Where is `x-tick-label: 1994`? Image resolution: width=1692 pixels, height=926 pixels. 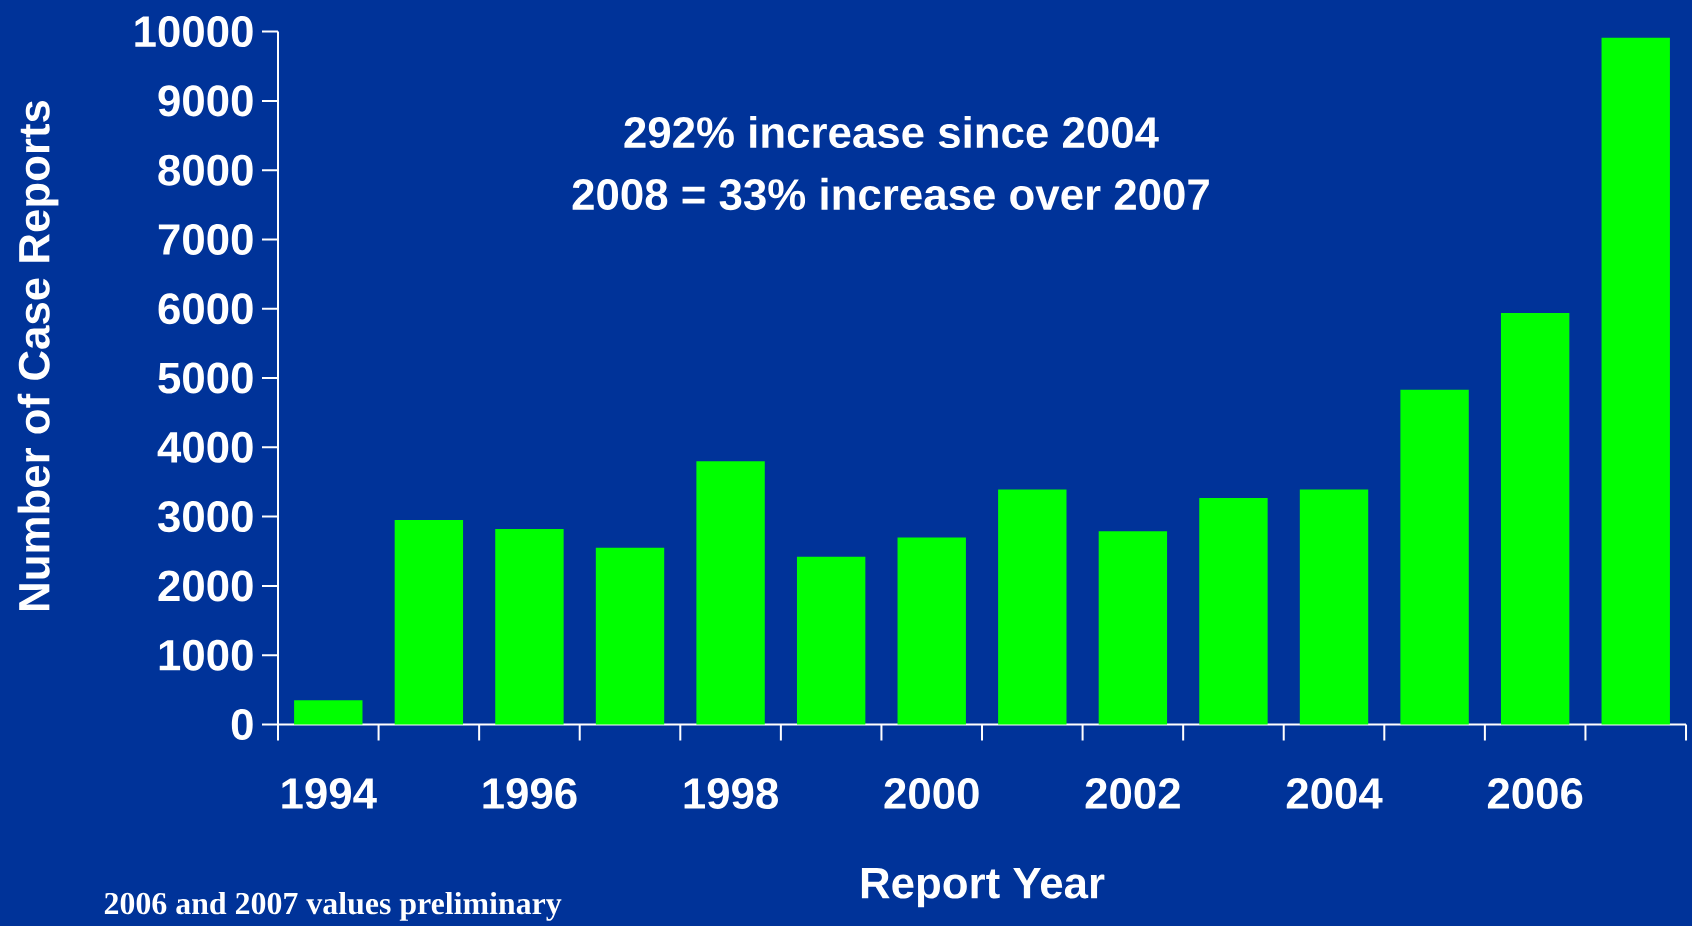 x-tick-label: 1994 is located at coordinates (329, 794).